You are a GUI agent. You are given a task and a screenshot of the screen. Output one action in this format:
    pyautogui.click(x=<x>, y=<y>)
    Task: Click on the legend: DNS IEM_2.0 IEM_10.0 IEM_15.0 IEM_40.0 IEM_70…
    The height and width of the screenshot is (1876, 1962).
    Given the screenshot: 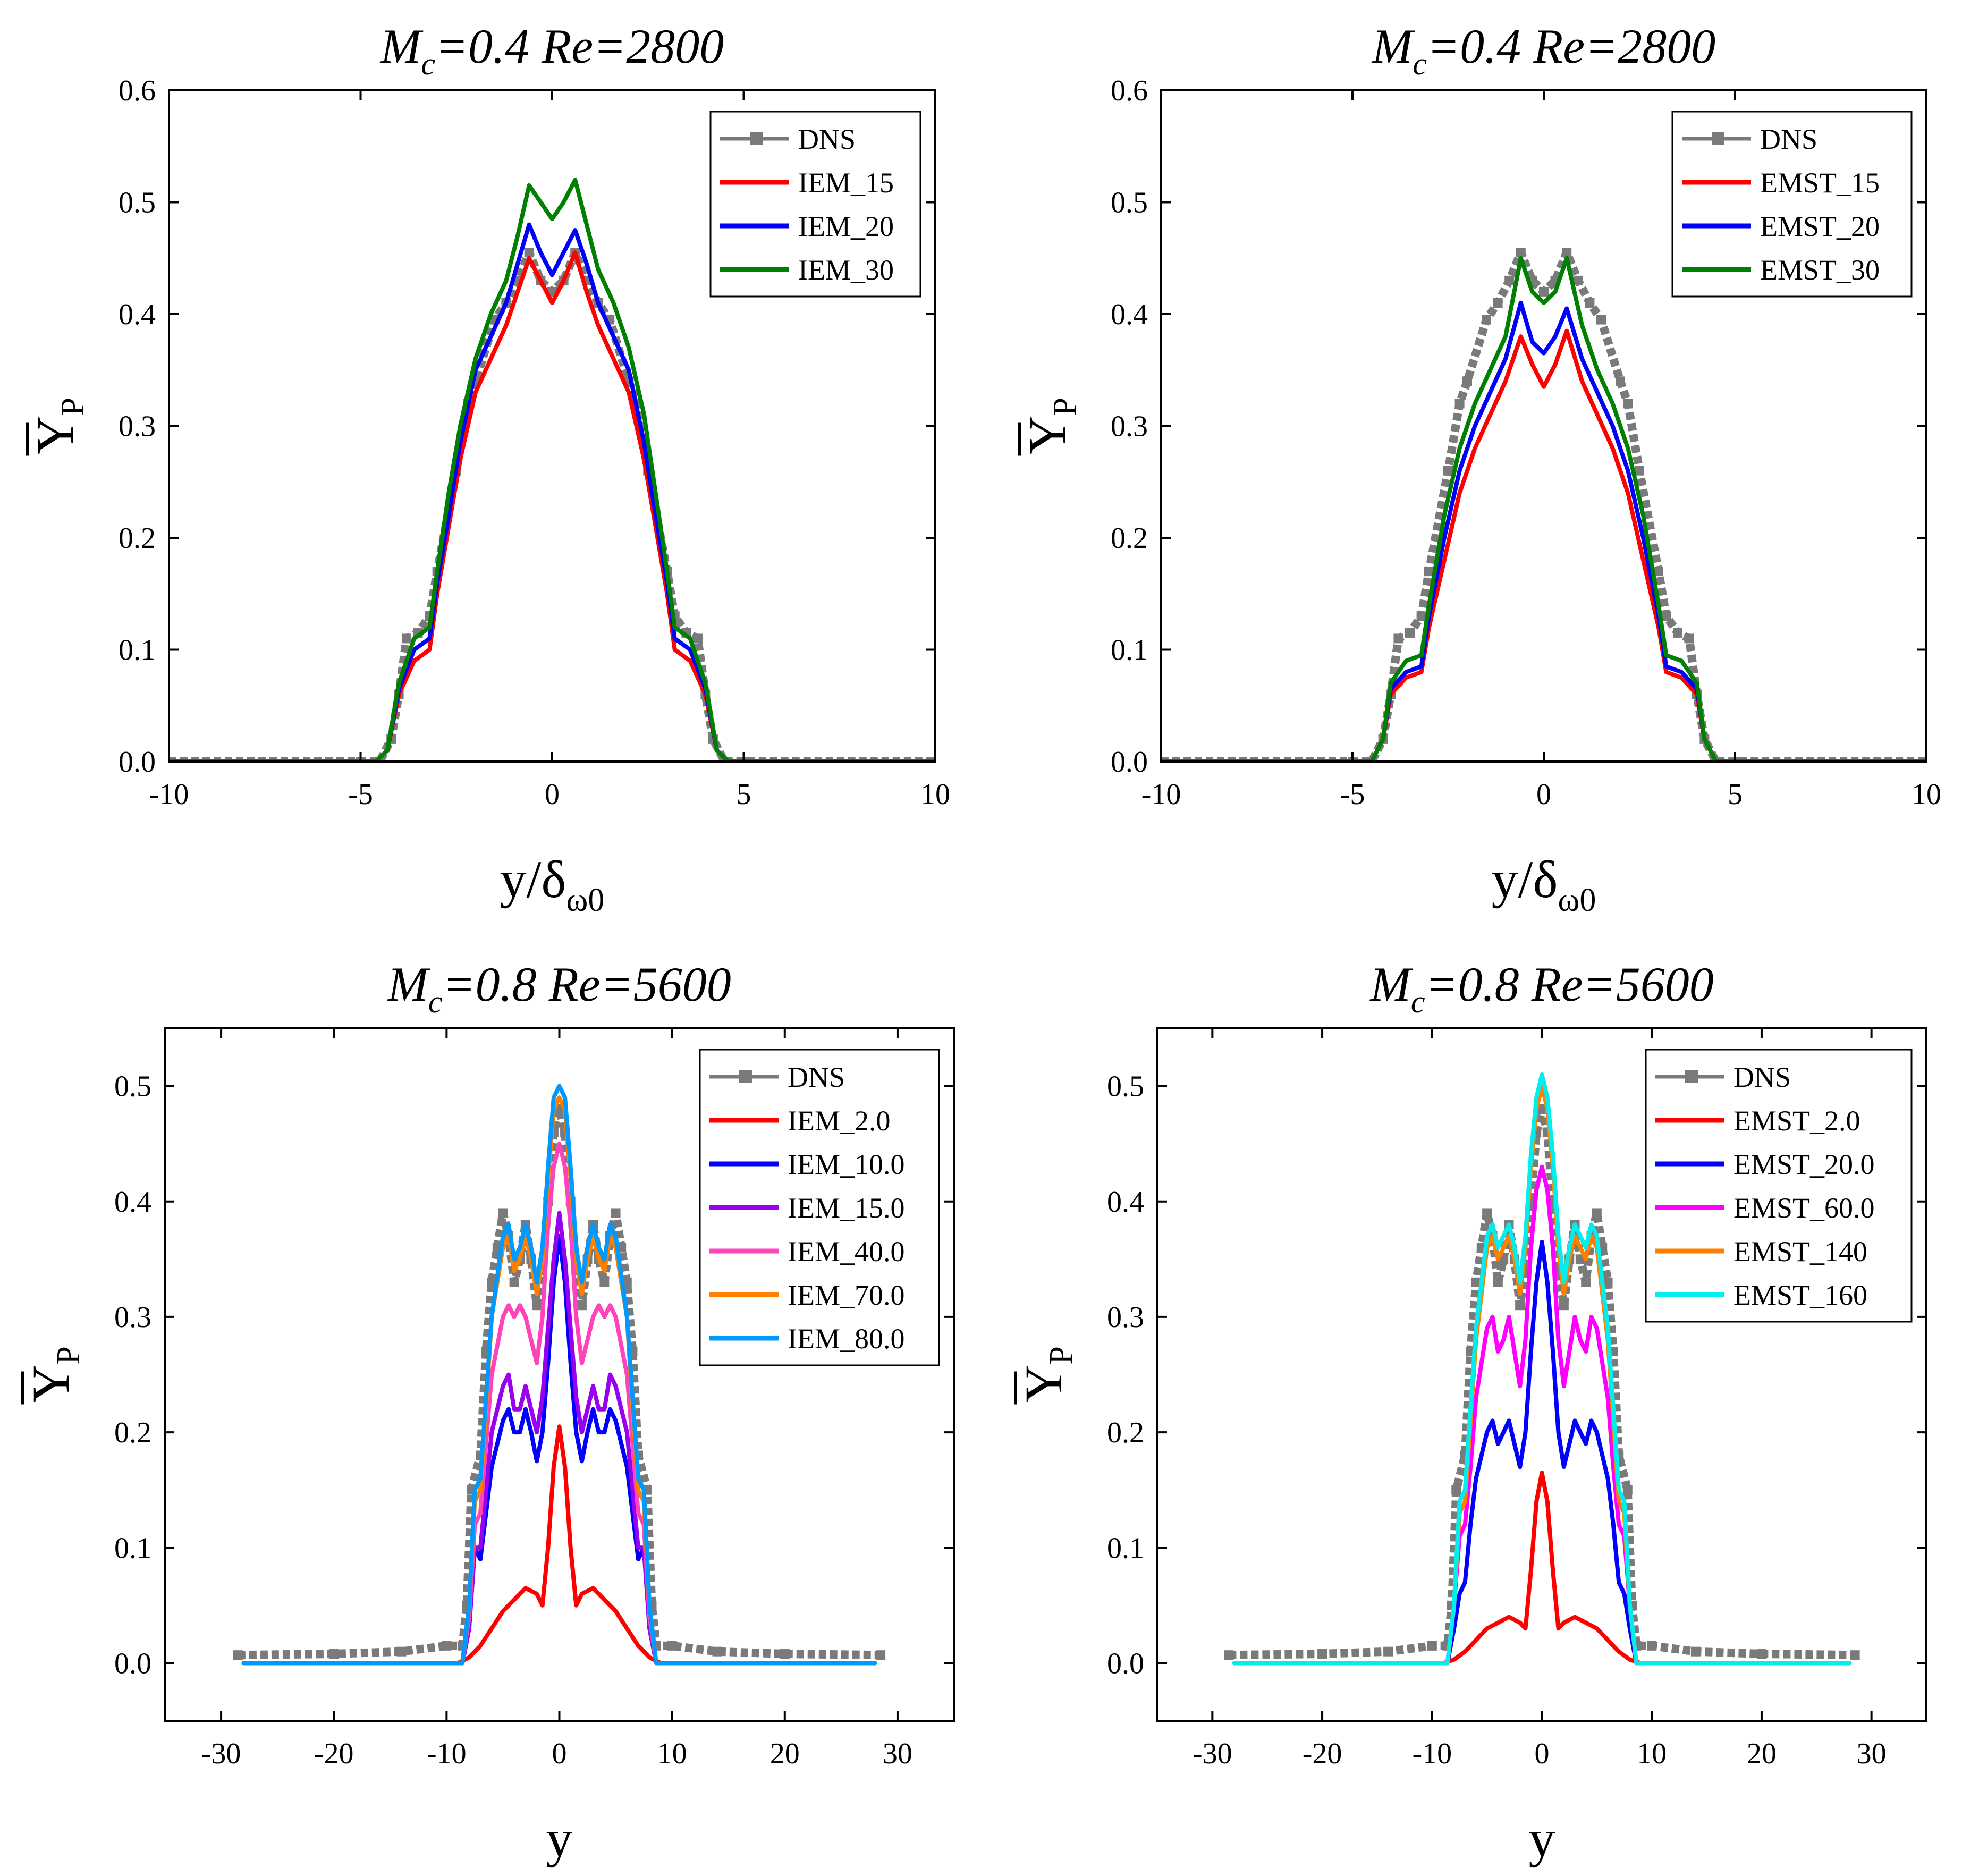 What is the action you would take?
    pyautogui.click(x=820, y=1207)
    